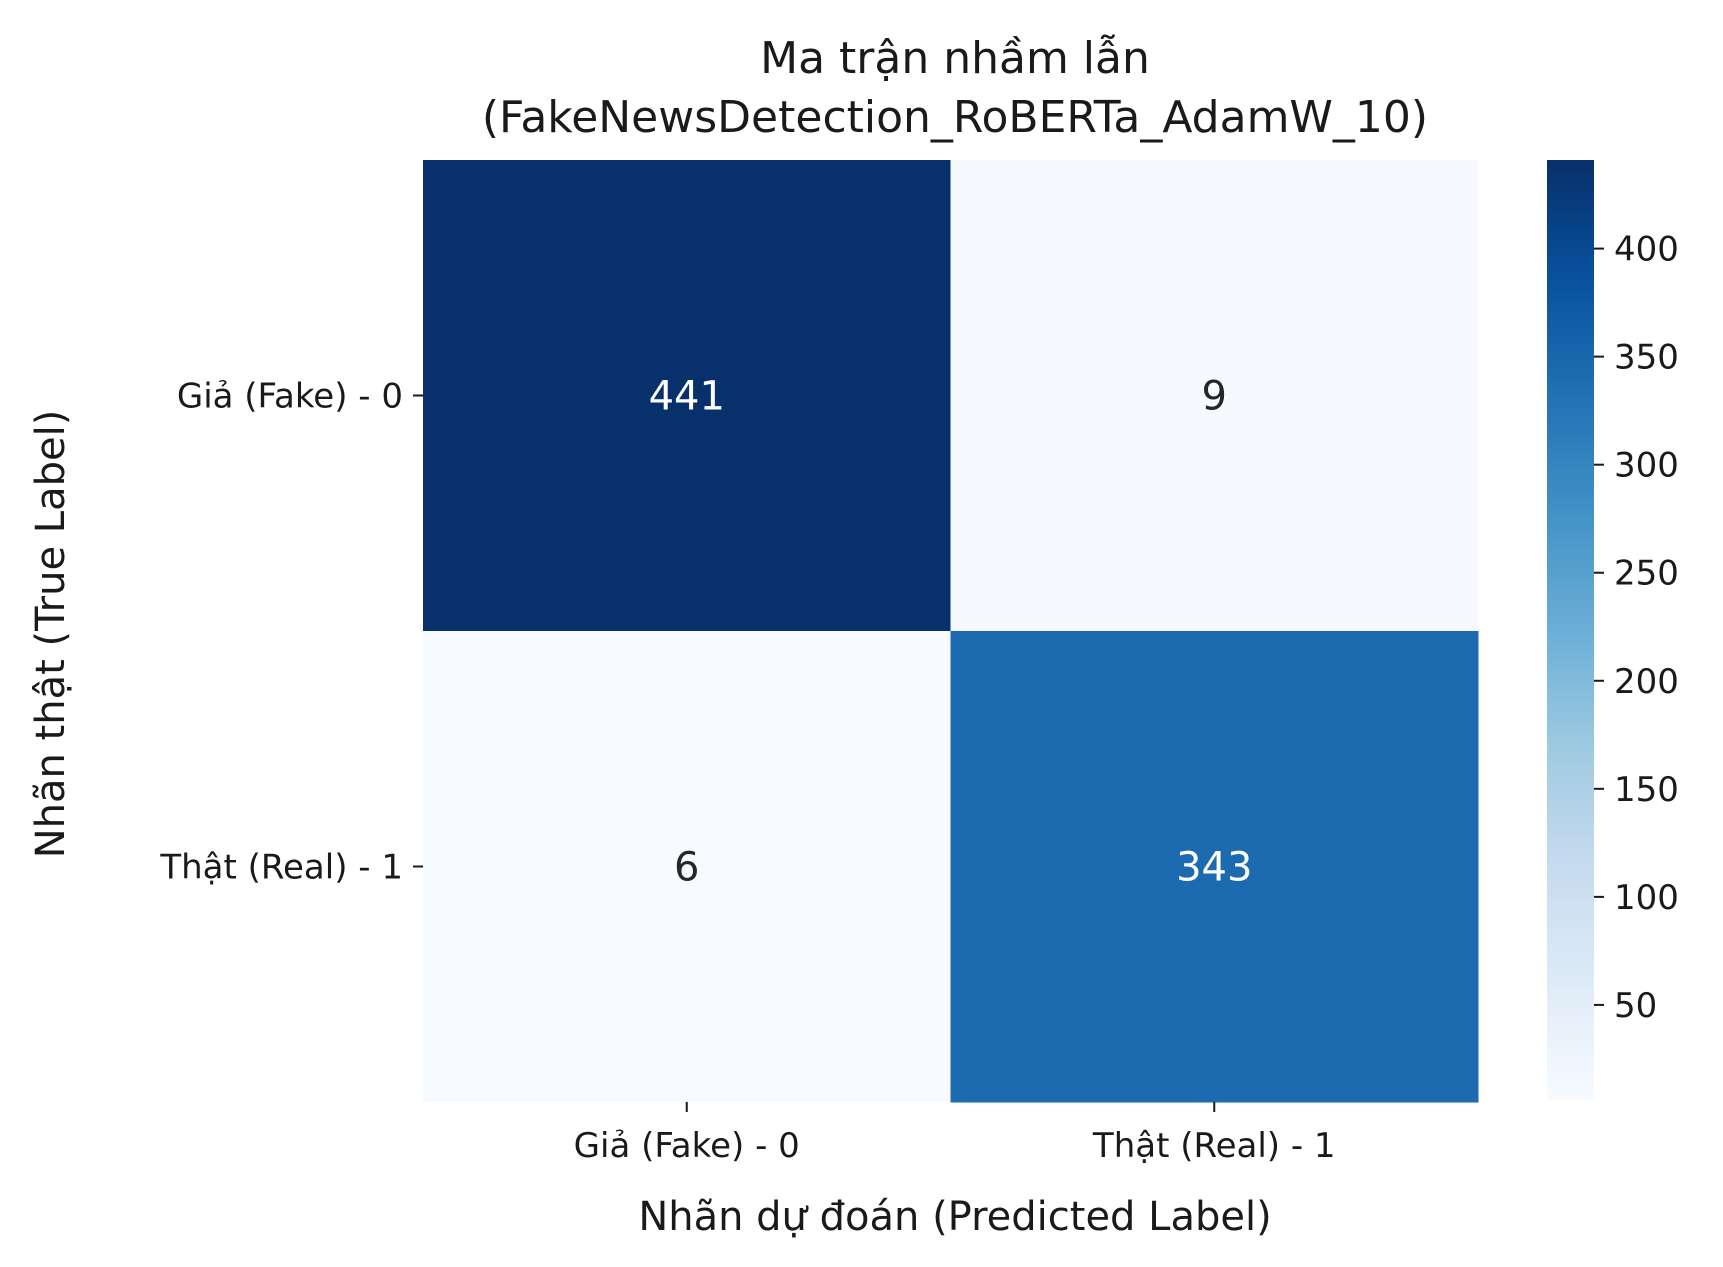 Image resolution: width=1723 pixels, height=1267 pixels. Describe the element at coordinates (955, 1134) in the screenshot. I see `x-axis-ticks: Giả (Fake) - 0 Thật (Real) - 1` at that location.